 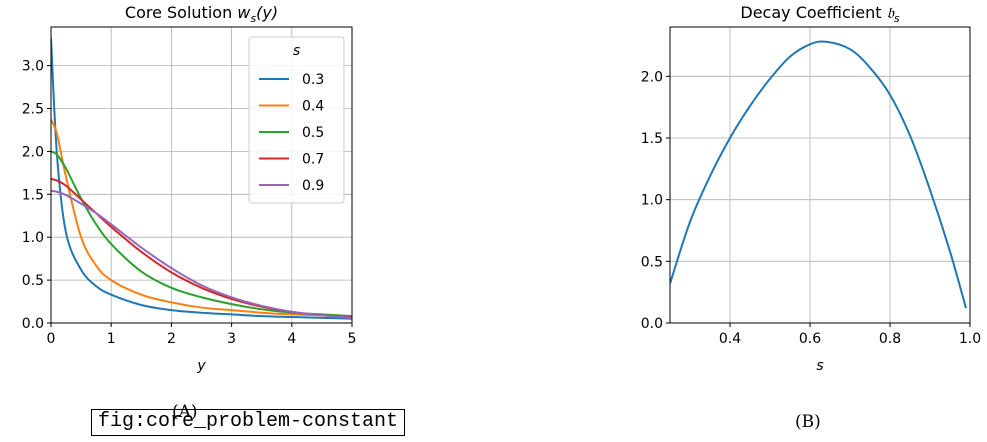 I want to click on x-axis-label: s, so click(x=819, y=366).